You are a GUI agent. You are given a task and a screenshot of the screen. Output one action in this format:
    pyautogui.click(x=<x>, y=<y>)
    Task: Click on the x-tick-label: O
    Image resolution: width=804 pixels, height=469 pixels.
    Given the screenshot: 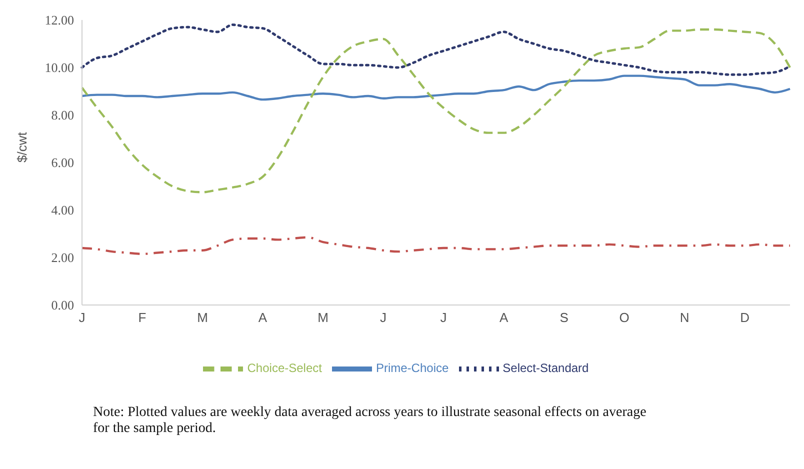 What is the action you would take?
    pyautogui.click(x=624, y=318)
    